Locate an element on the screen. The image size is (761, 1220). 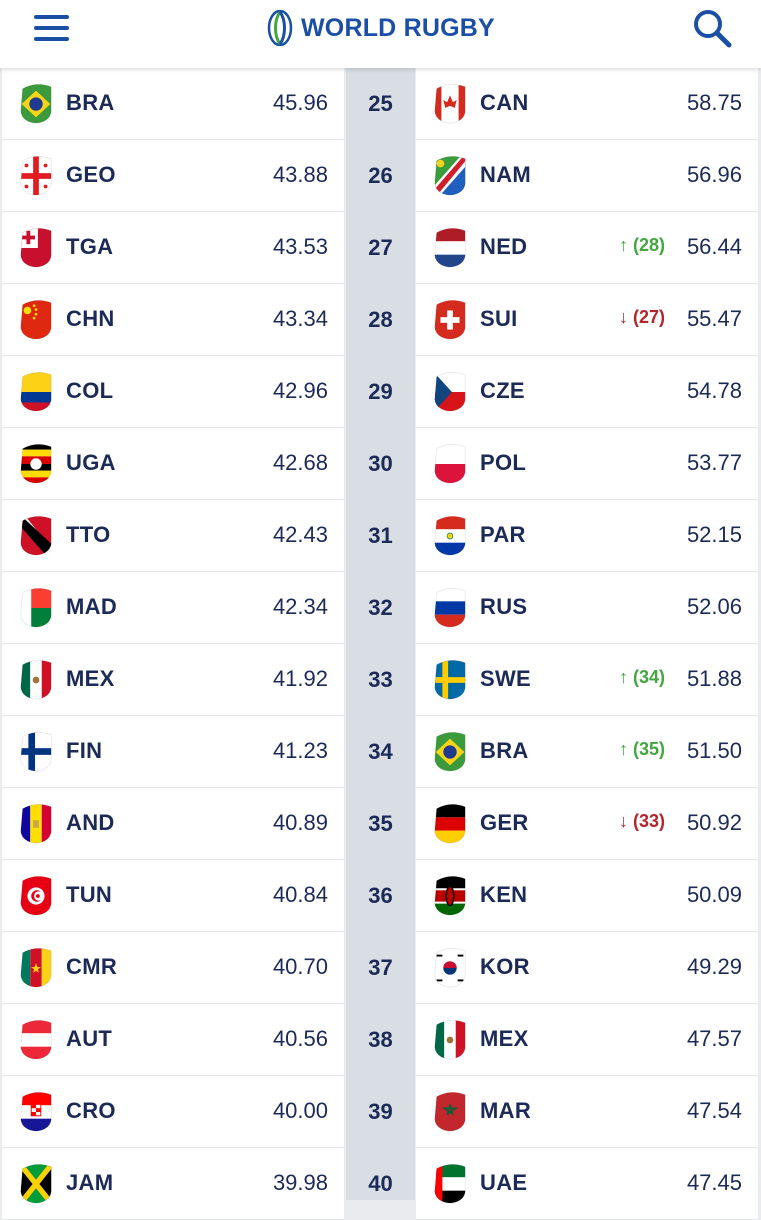
team-code: CRO is located at coordinates (91, 1110).